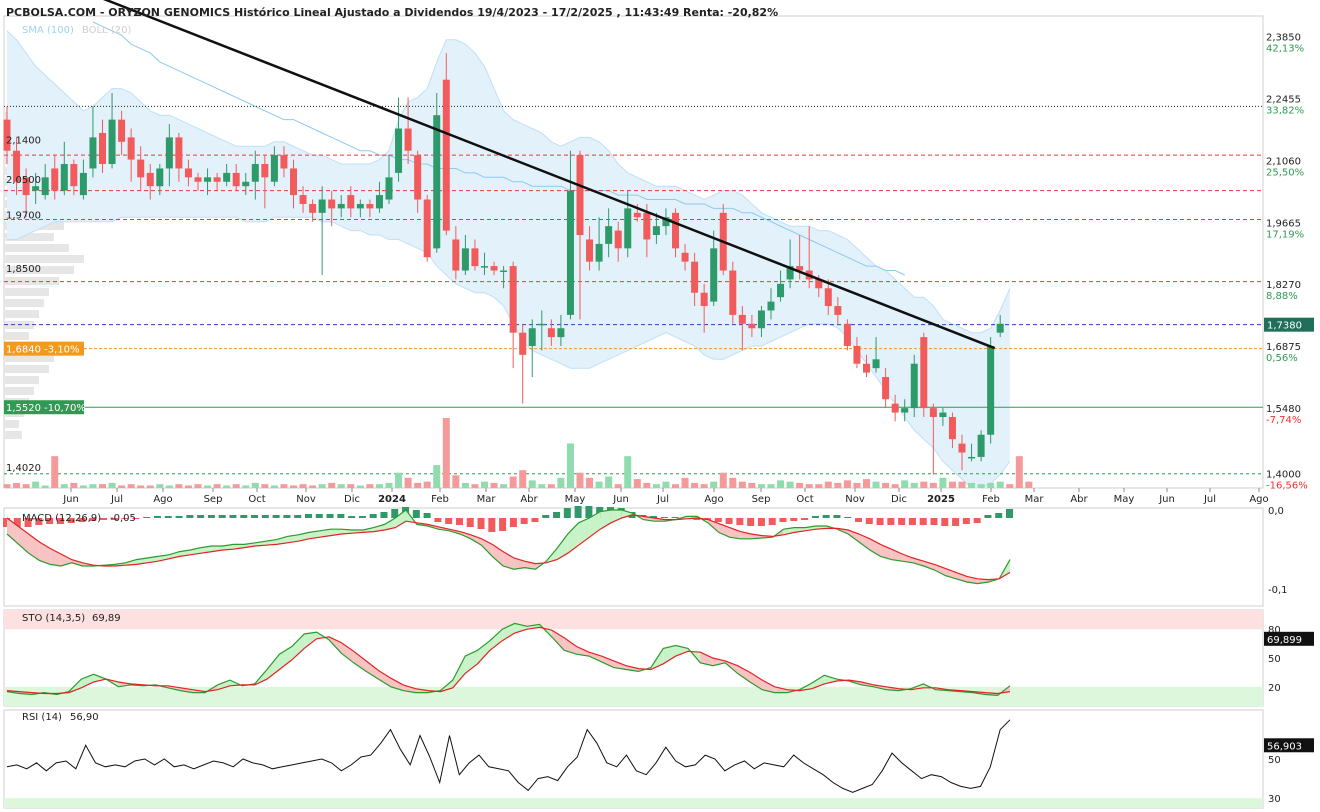 Image resolution: width=1320 pixels, height=812 pixels. Describe the element at coordinates (1283, 223) in the screenshot. I see `y-tick-label: 1,9665` at that location.